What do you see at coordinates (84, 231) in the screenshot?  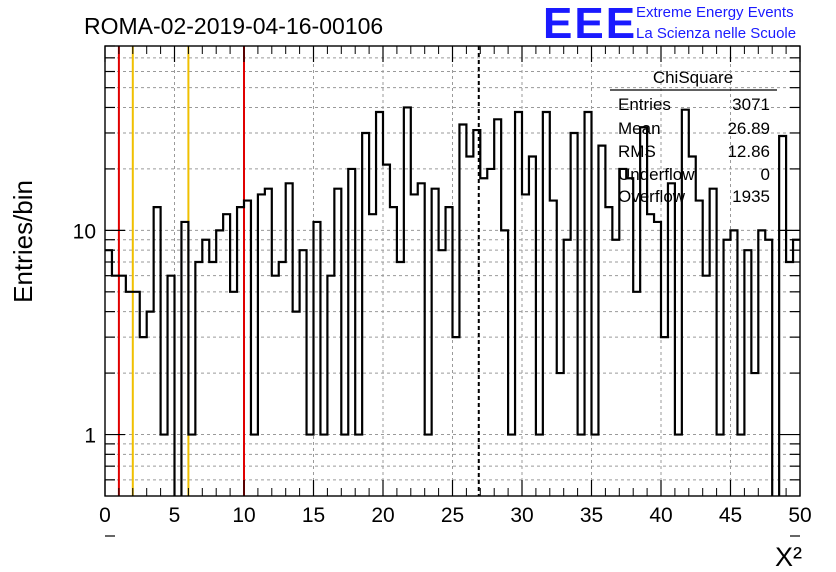 I see `y-tick-label: 10` at bounding box center [84, 231].